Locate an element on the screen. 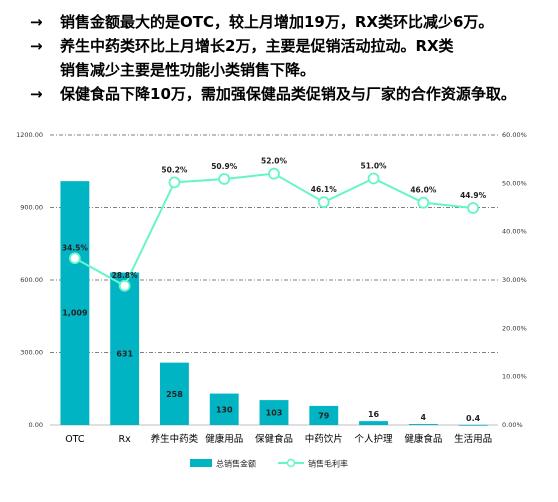 The width and height of the screenshot is (558, 502). line-value-label: 28.8% is located at coordinates (125, 275).